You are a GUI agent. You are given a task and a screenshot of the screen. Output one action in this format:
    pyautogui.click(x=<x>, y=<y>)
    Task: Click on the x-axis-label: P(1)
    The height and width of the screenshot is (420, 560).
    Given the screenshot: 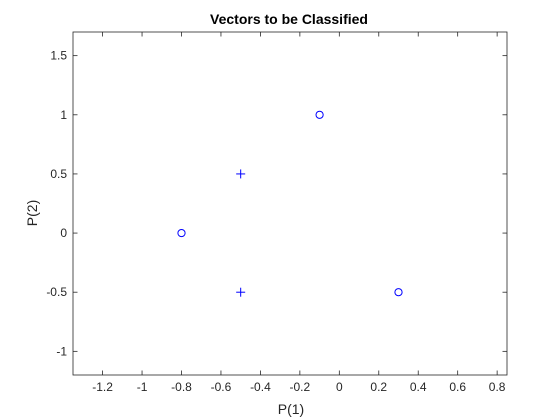 What is the action you would take?
    pyautogui.click(x=291, y=409)
    